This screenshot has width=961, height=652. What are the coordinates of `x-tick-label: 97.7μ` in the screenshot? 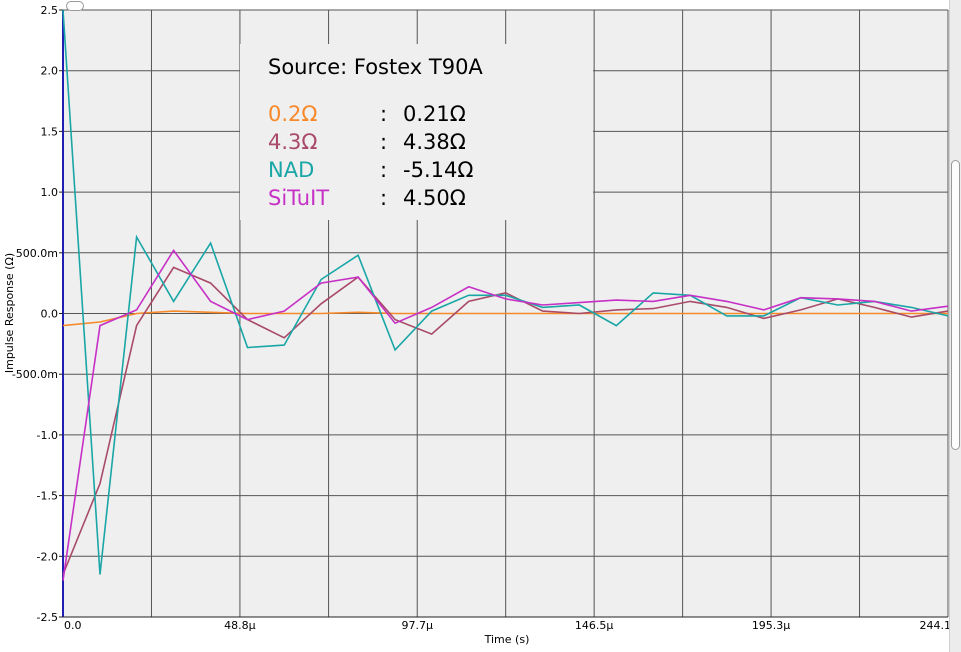 It's located at (417, 625).